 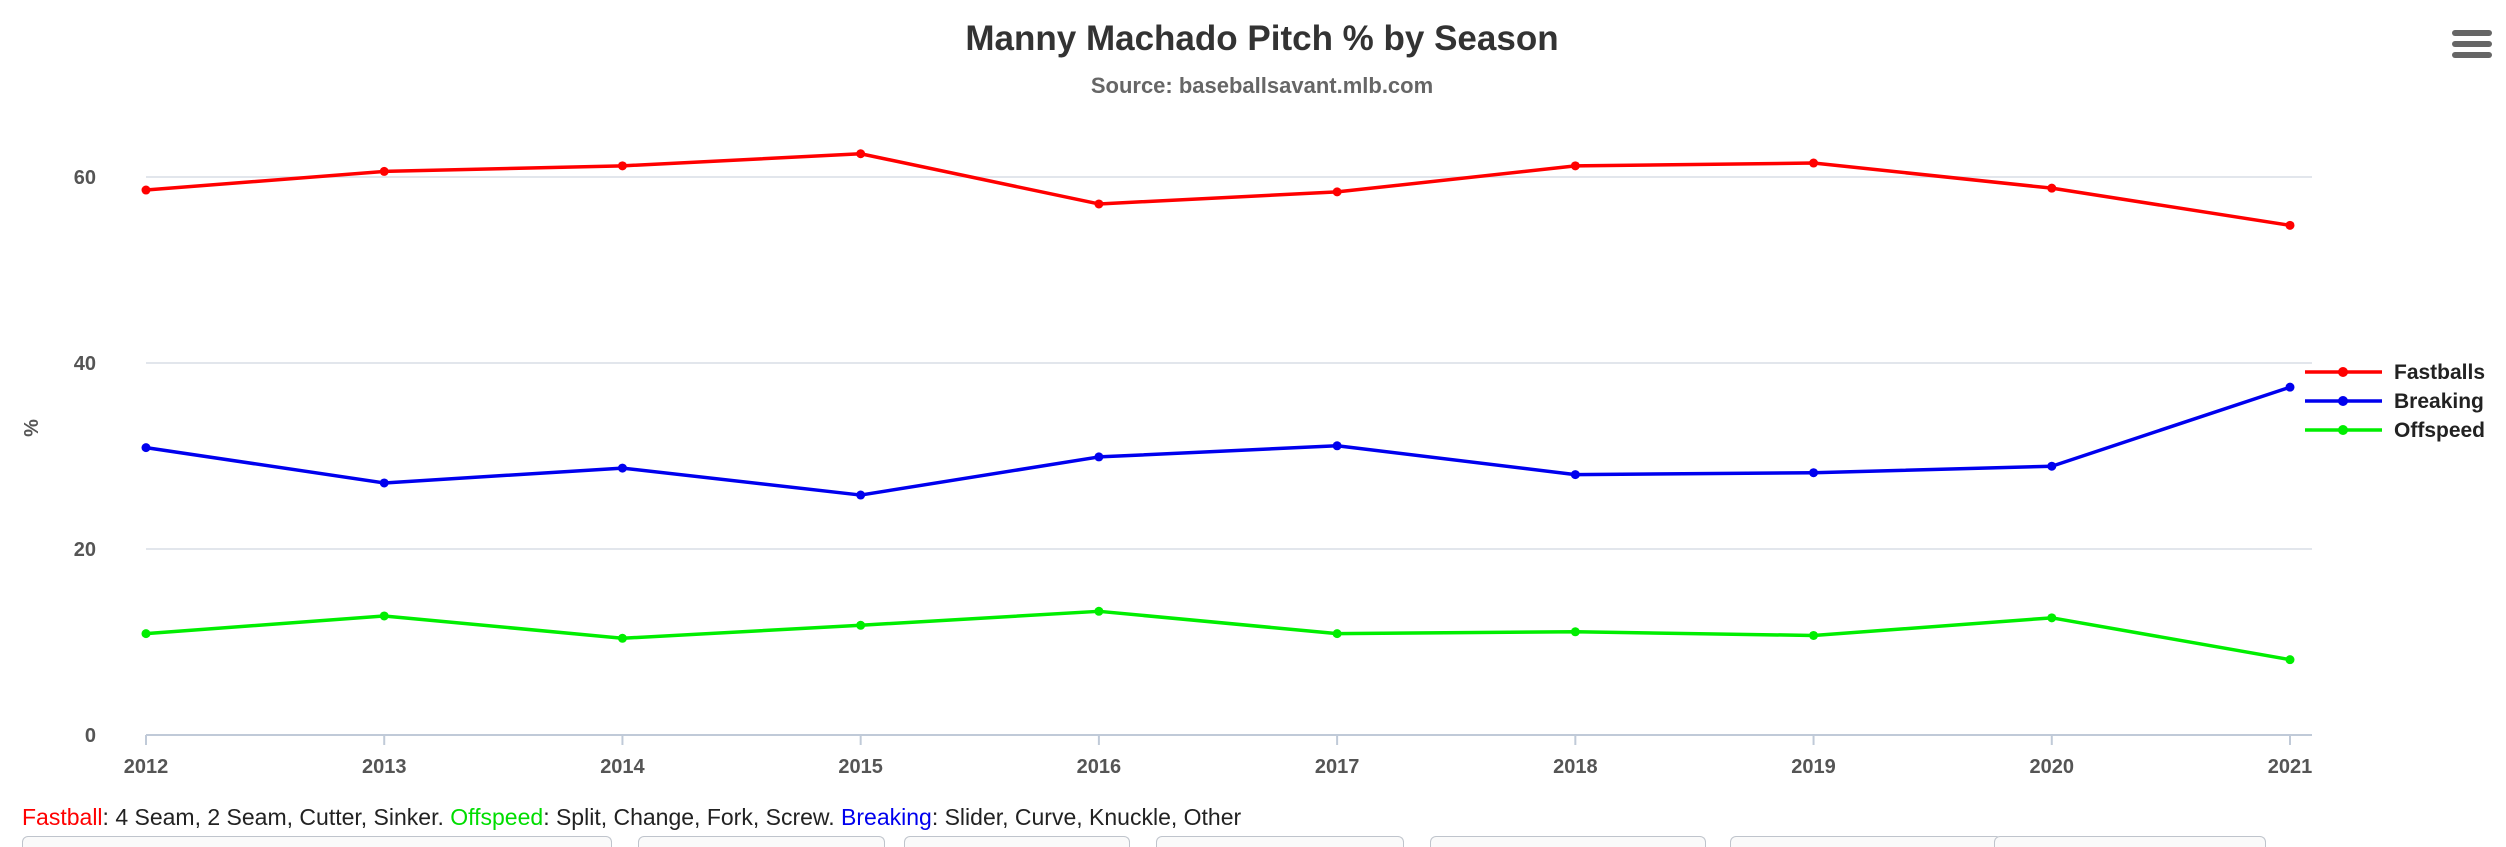 What do you see at coordinates (2439, 372) in the screenshot?
I see `legend-label: Fastballs` at bounding box center [2439, 372].